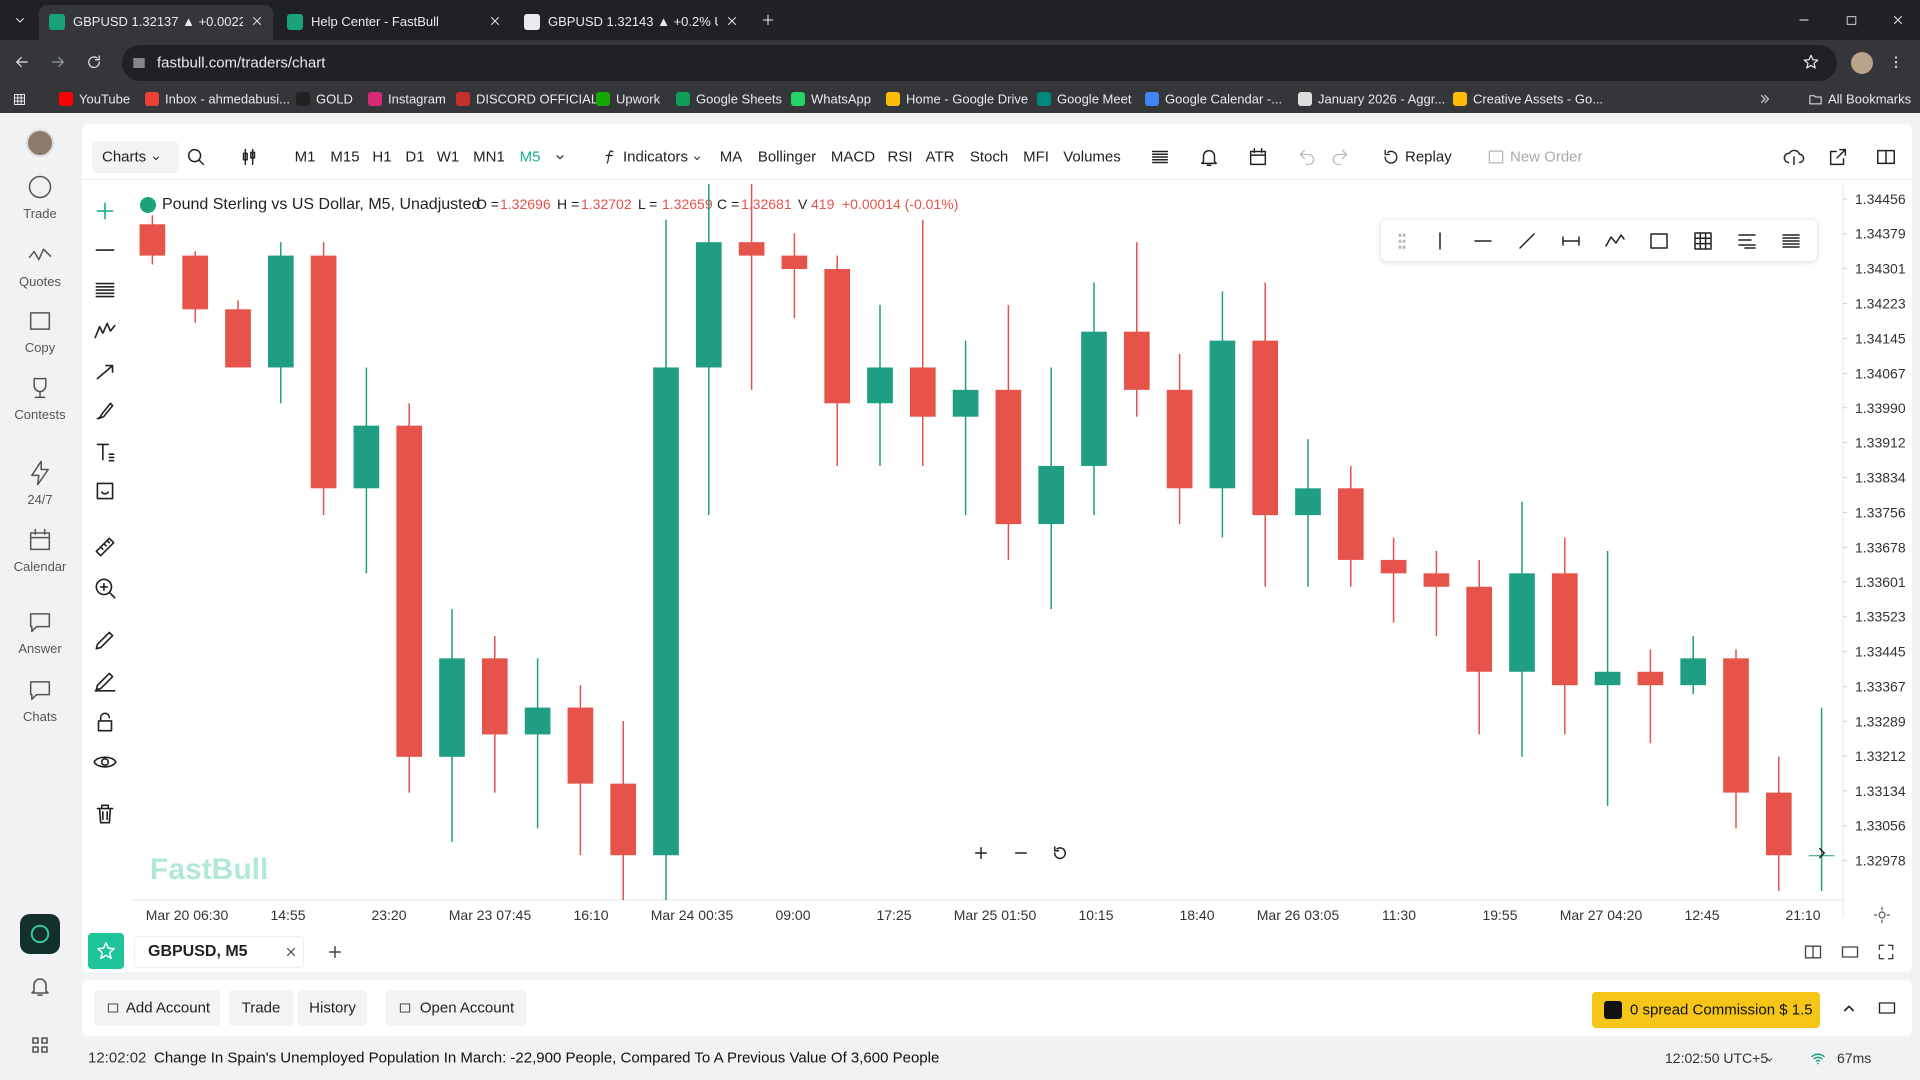 Image resolution: width=1920 pixels, height=1080 pixels. Describe the element at coordinates (1849, 1008) in the screenshot. I see `expand-panel` at that location.